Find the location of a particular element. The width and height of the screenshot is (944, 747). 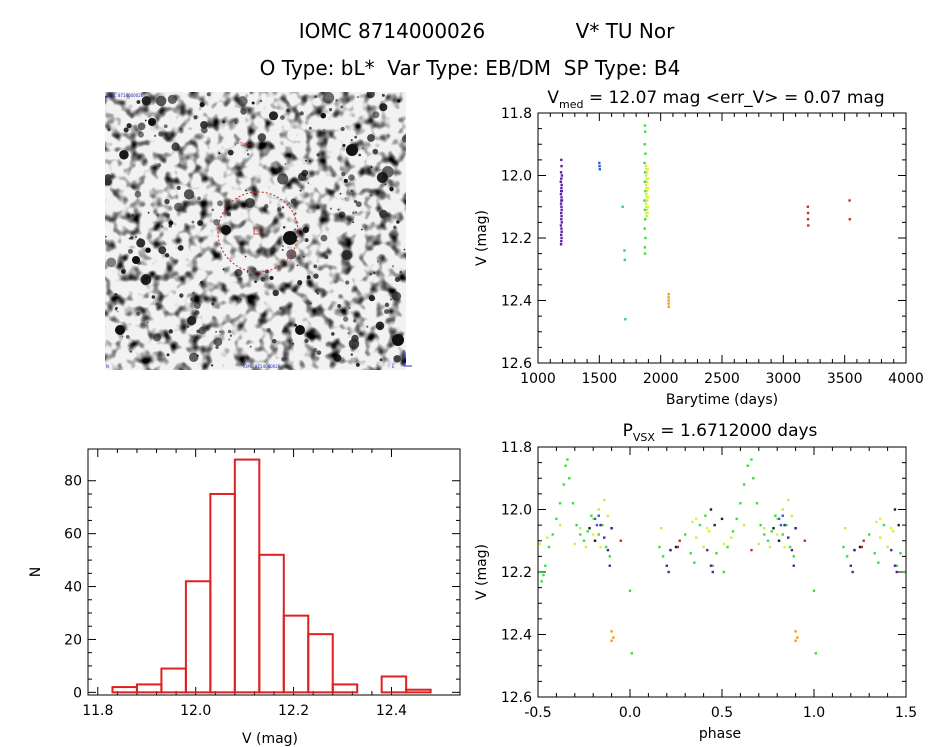

histogram-ytick-label: 60 is located at coordinates (73, 535).